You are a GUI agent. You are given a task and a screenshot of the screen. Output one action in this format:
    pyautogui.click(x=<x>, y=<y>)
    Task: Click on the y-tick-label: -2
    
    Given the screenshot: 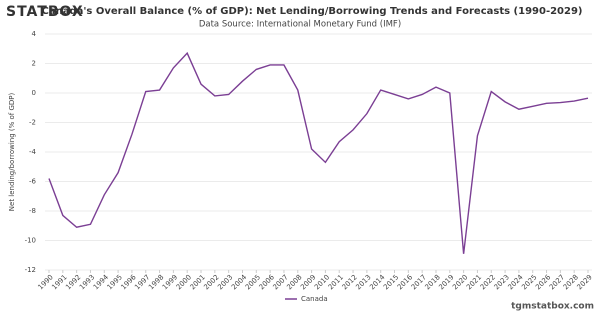 What is the action you would take?
    pyautogui.click(x=32, y=123)
    